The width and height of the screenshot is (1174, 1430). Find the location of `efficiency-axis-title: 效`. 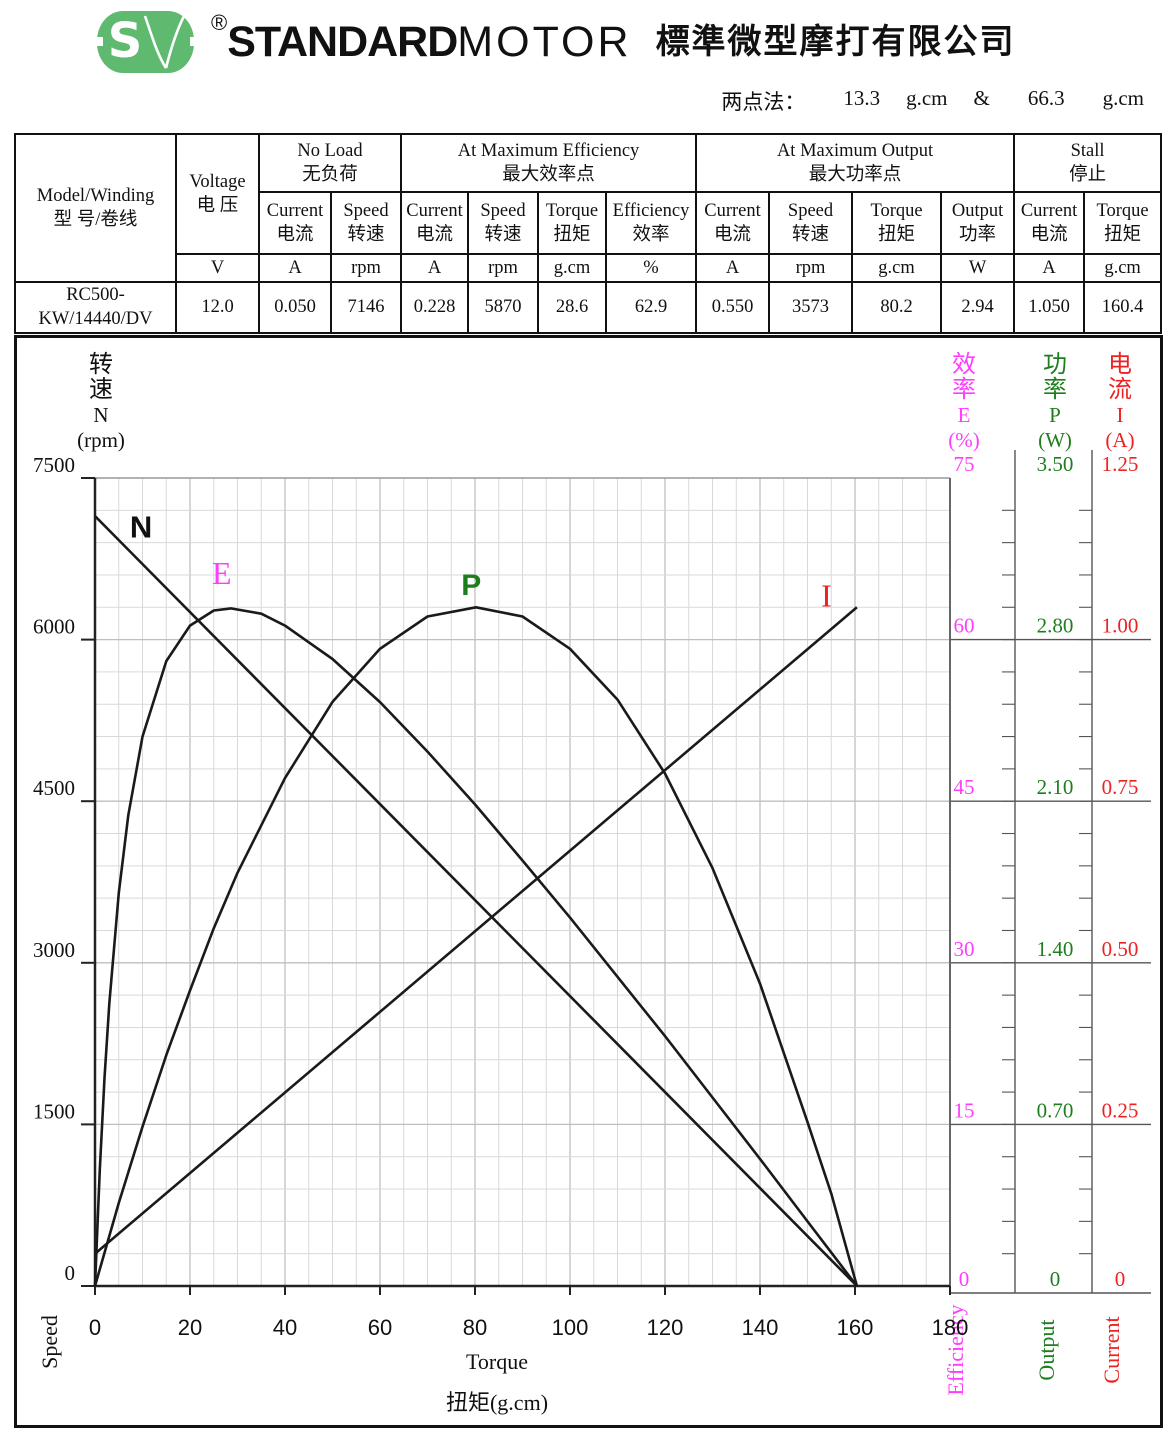

efficiency-axis-title: 效 is located at coordinates (964, 364).